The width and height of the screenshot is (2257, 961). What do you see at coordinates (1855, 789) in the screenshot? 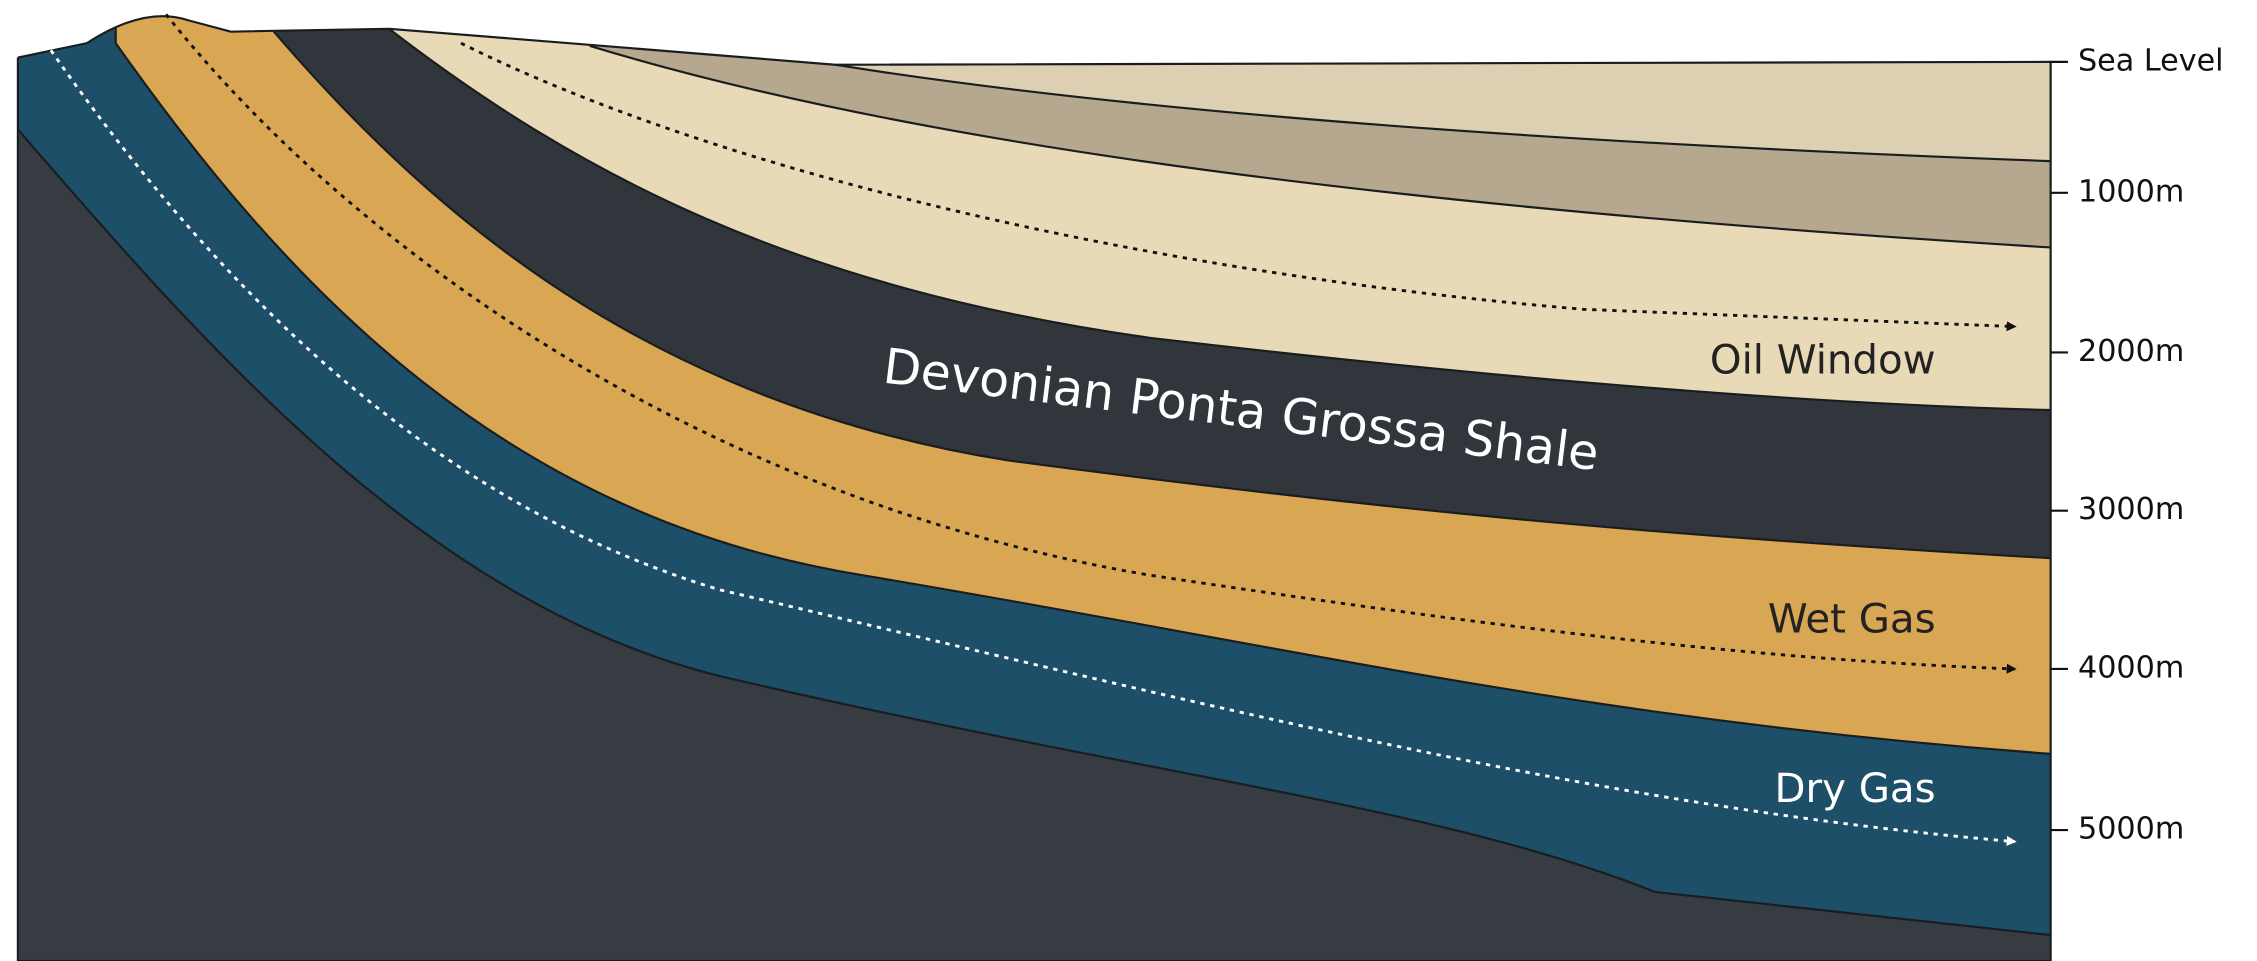
I see `zone-label: Dry Gas` at bounding box center [1855, 789].